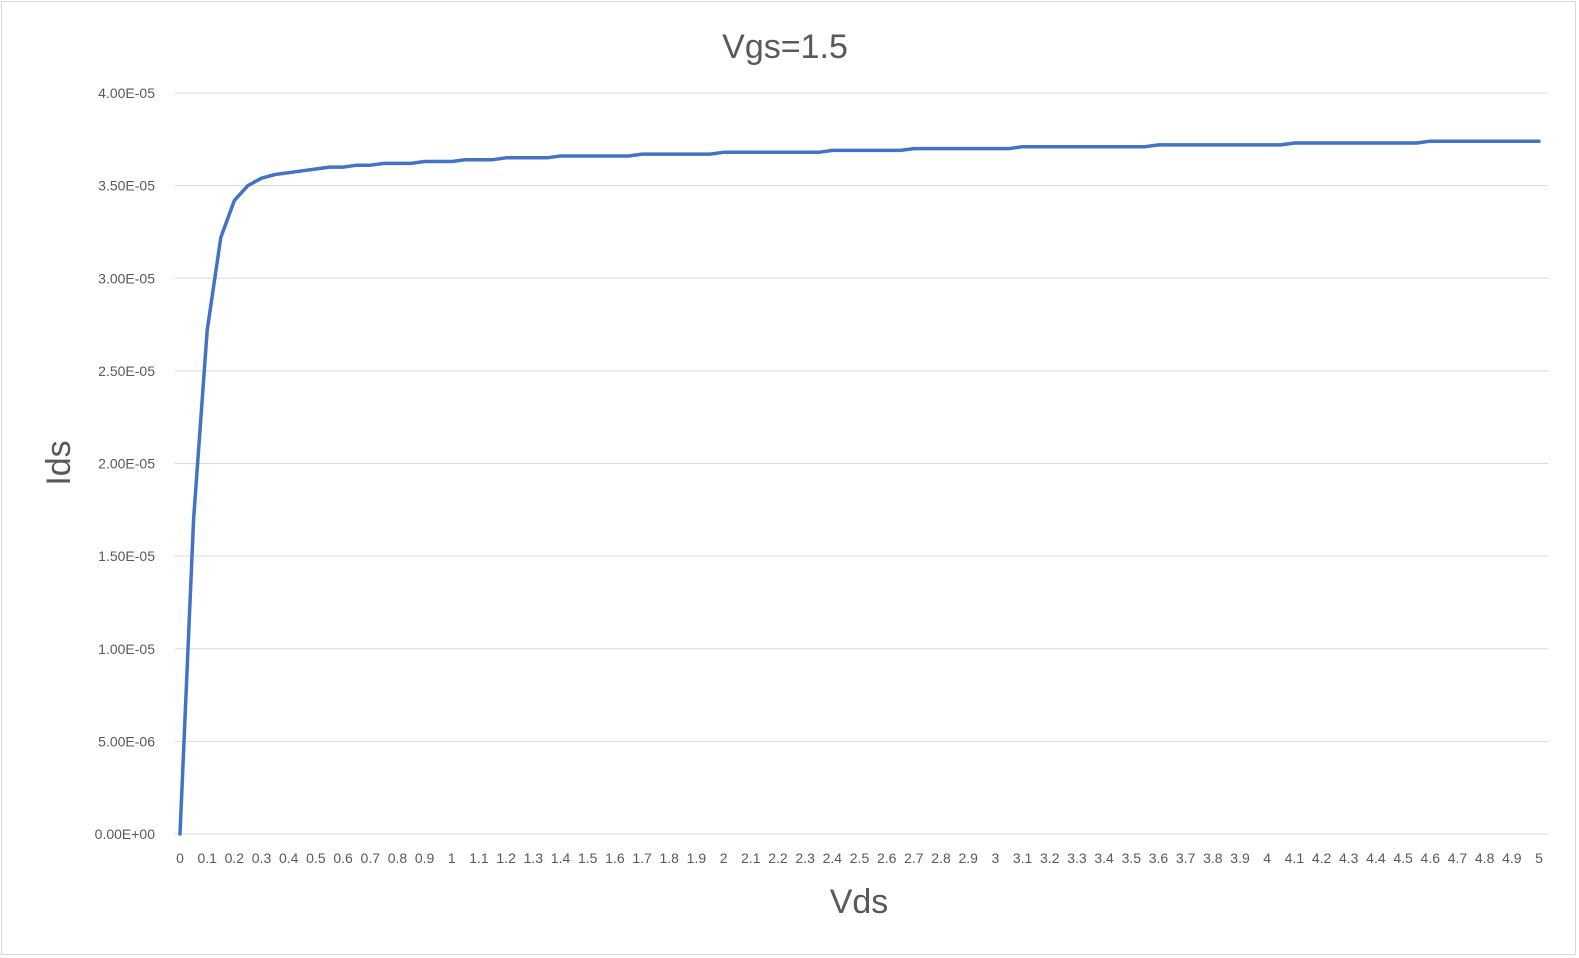  I want to click on x-tick-label: 2.6, so click(887, 858).